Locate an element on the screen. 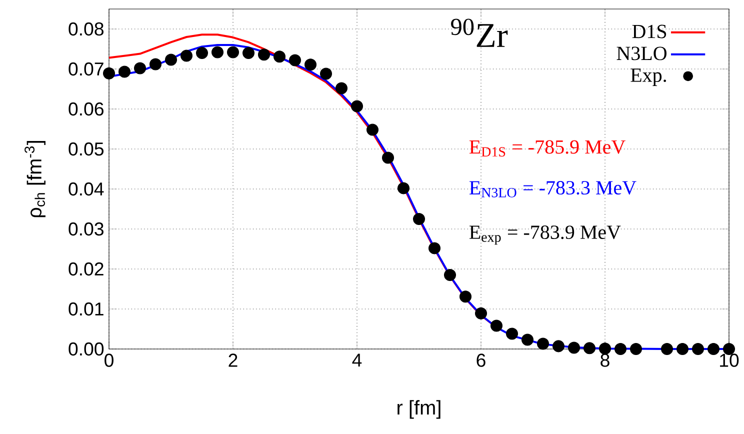 This screenshot has height=434, width=744. y-tick-label: 0.06 is located at coordinates (86, 109).